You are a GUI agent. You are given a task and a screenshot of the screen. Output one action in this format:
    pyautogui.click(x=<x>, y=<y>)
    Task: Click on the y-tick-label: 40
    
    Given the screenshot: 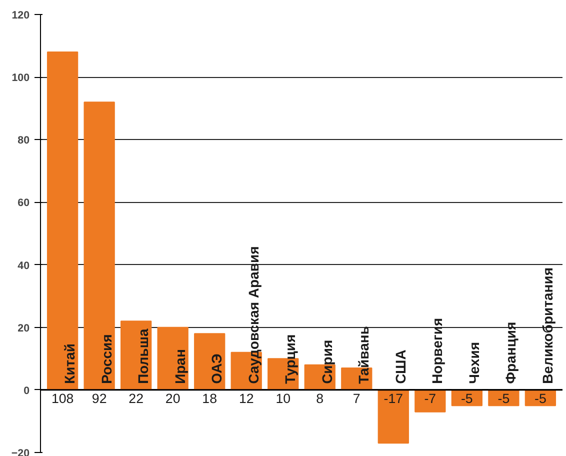 What is the action you would take?
    pyautogui.click(x=24, y=266)
    